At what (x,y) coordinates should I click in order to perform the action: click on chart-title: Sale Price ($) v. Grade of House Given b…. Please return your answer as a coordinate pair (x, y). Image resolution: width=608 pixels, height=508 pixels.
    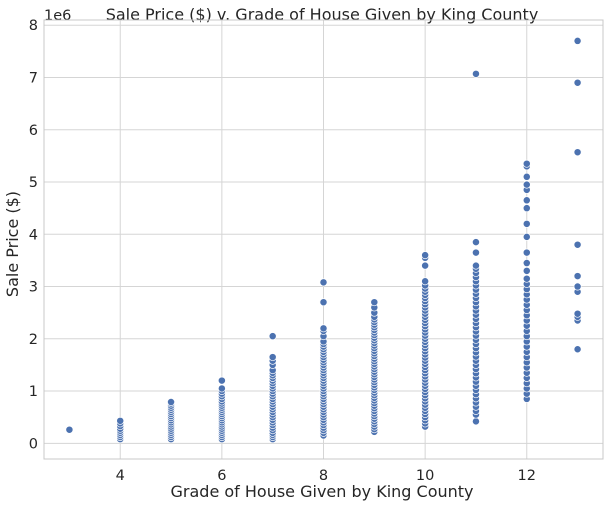
    Looking at the image, I should click on (322, 14).